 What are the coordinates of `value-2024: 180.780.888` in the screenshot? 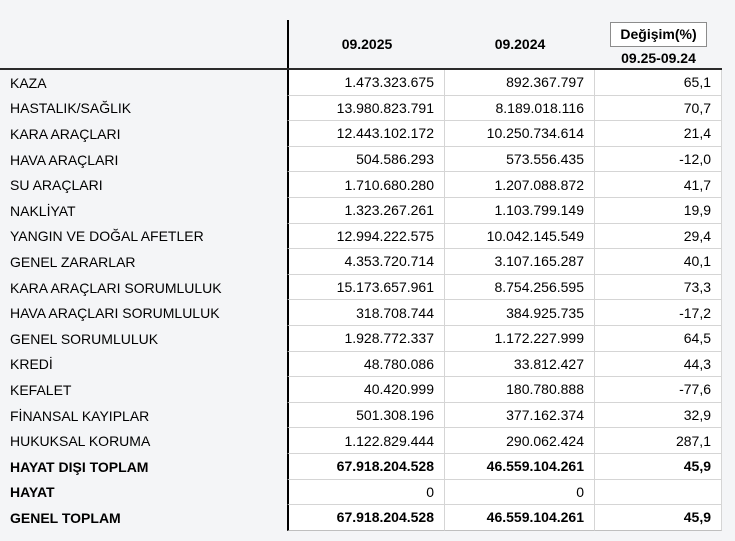 It's located at (520, 390).